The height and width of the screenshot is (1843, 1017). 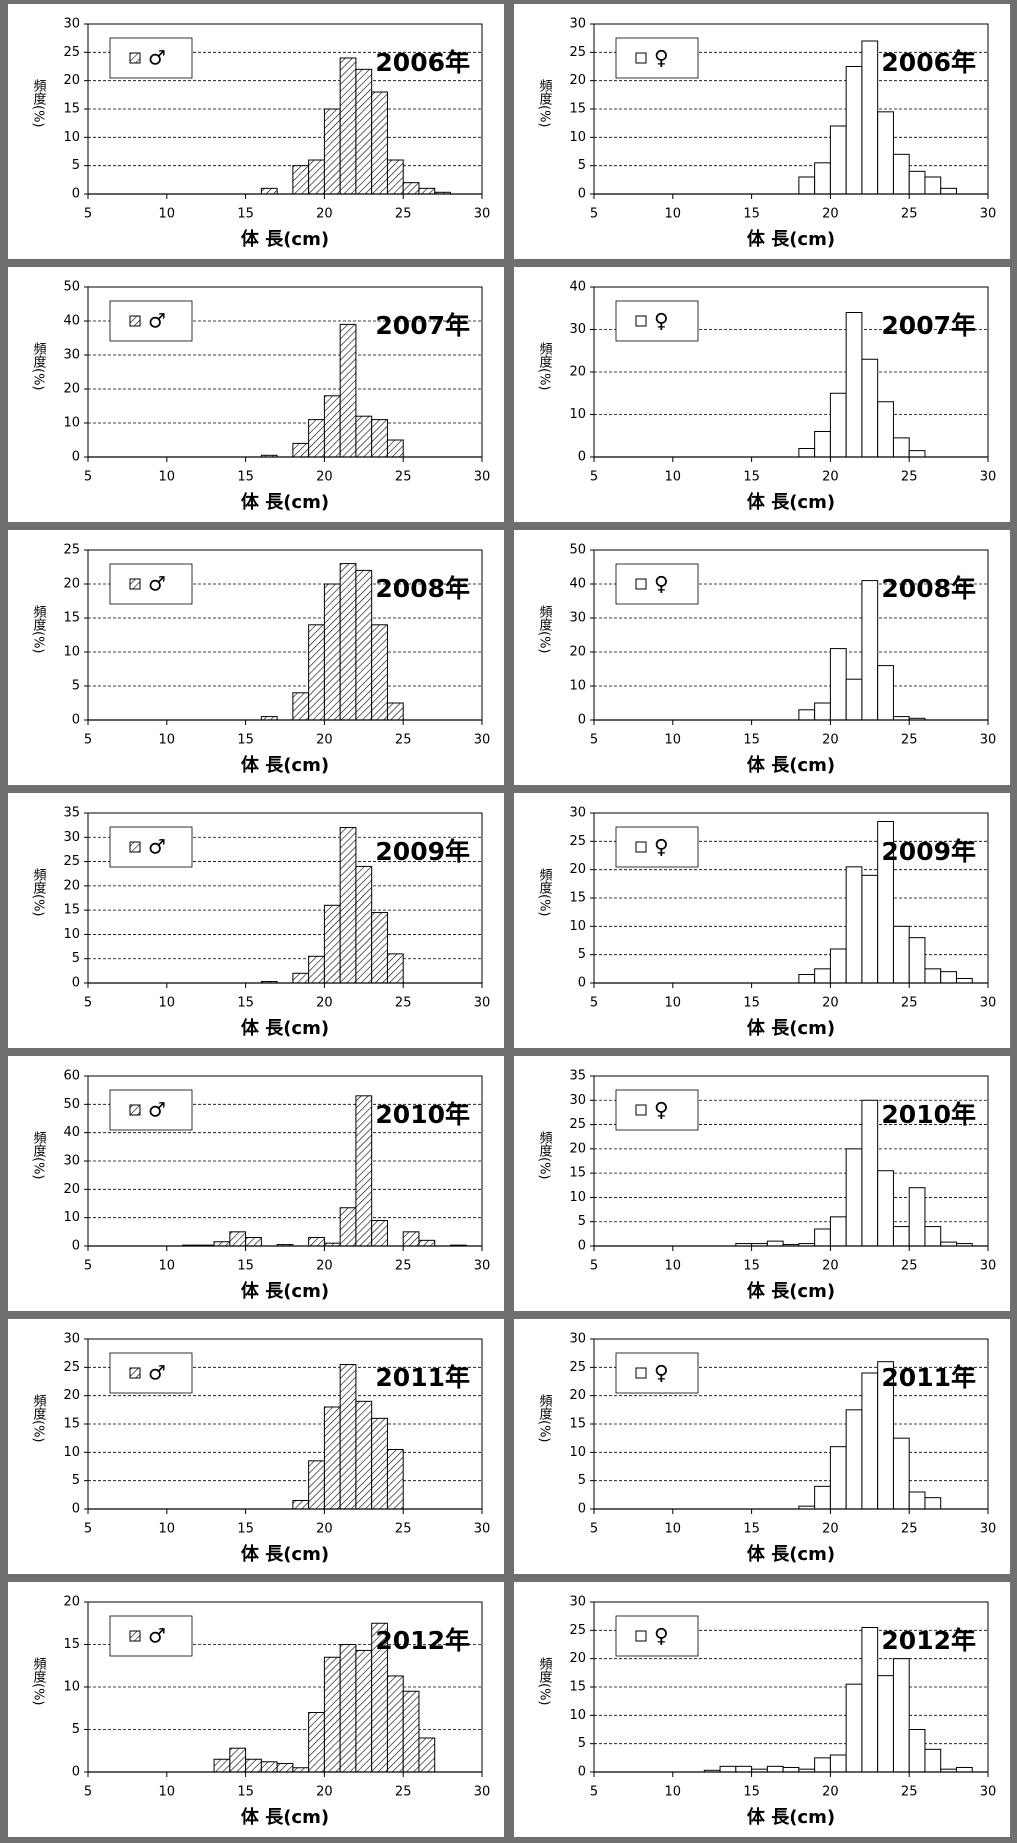 I want to click on year-annotation: 2010年, so click(x=928, y=1114).